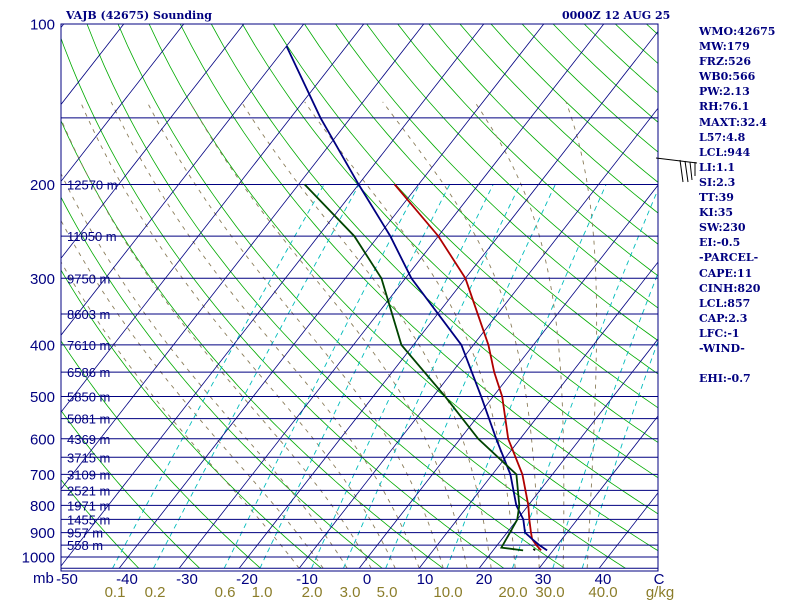 The image size is (800, 600). What do you see at coordinates (725, 62) in the screenshot?
I see `index-line: FRZ:526` at bounding box center [725, 62].